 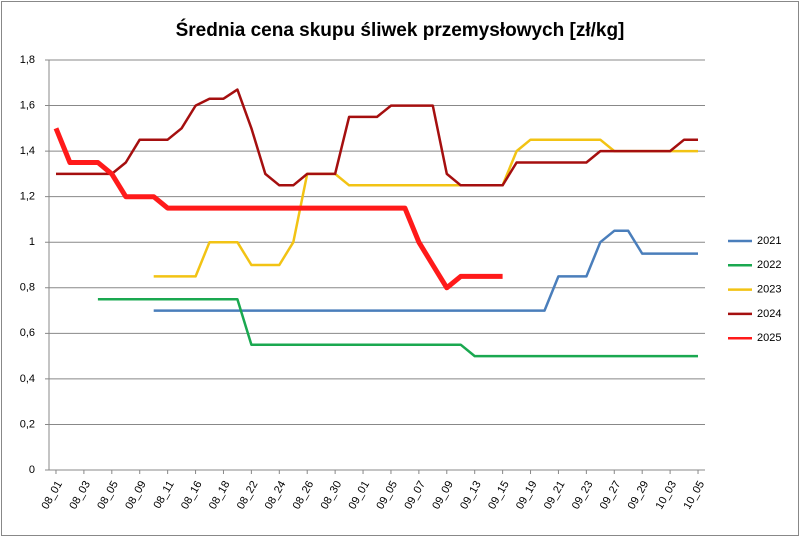 What do you see at coordinates (27, 60) in the screenshot?
I see `y-tick-label: 1,8` at bounding box center [27, 60].